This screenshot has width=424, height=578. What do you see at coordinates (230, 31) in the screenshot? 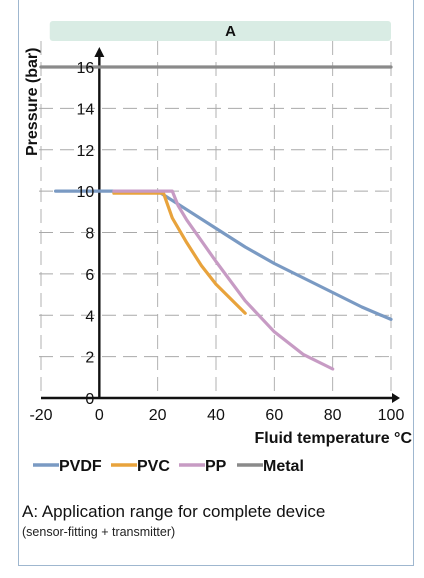
I see `range-band-label: A` at bounding box center [230, 31].